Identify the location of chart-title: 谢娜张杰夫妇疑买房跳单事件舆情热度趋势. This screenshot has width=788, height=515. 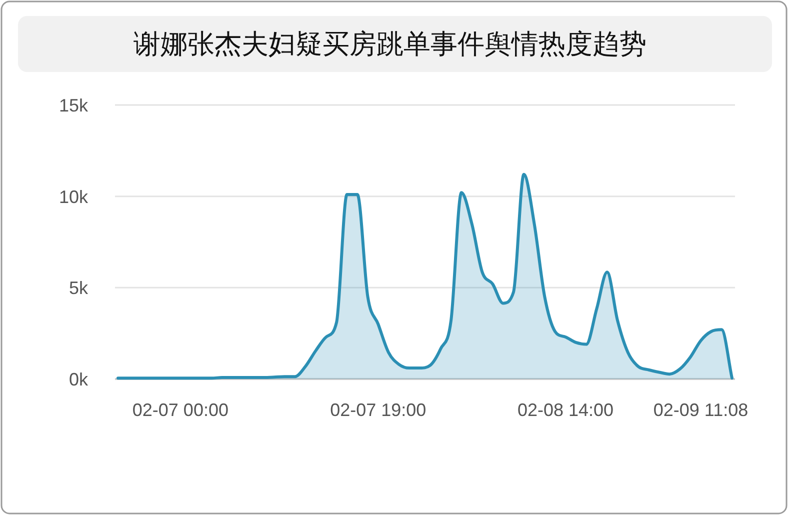
(390, 44).